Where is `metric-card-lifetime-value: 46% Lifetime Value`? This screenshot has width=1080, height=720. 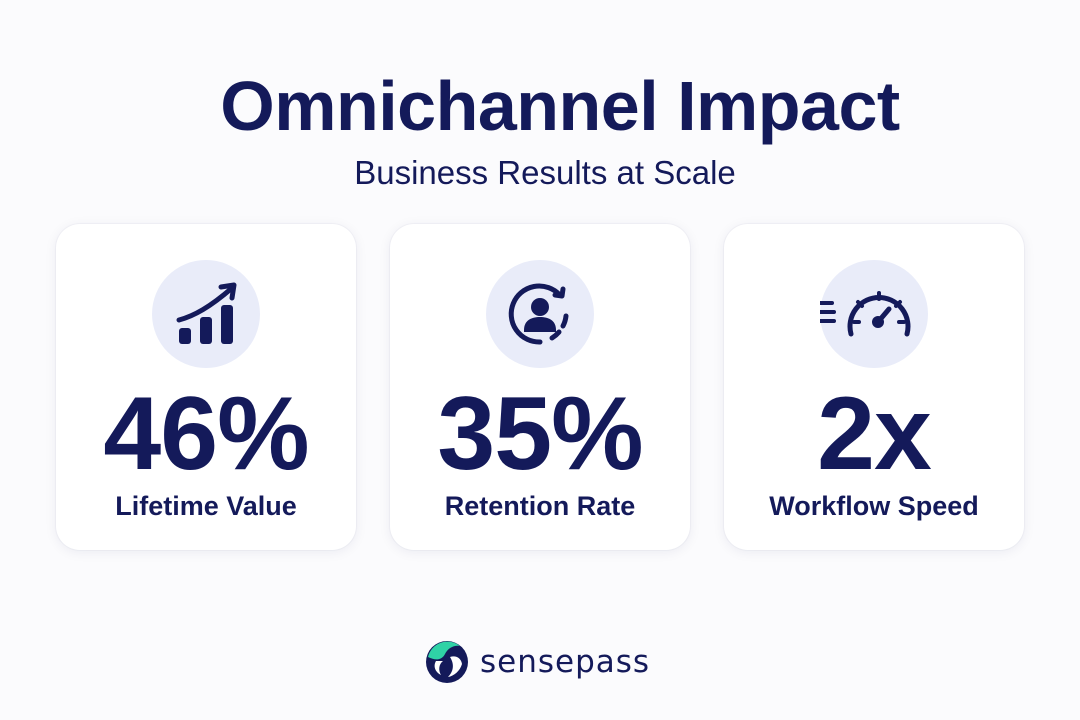
metric-card-lifetime-value: 46% Lifetime Value is located at coordinates (206, 387).